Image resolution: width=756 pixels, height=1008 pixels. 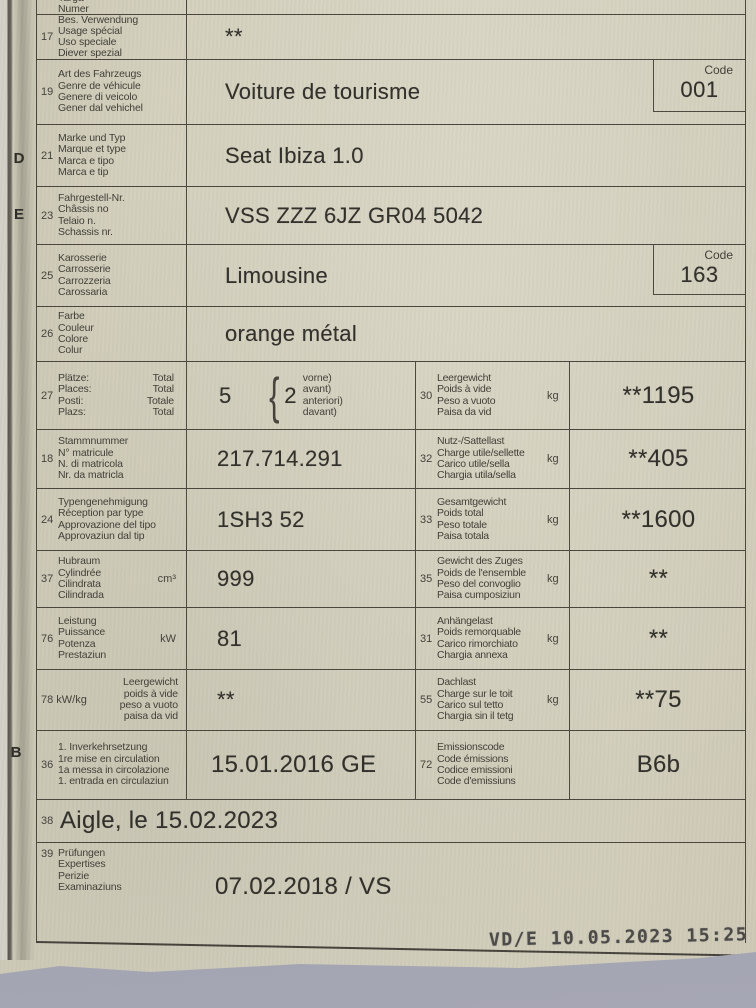 What do you see at coordinates (475, 716) in the screenshot?
I see `label-line: Chargia sin il tetg` at bounding box center [475, 716].